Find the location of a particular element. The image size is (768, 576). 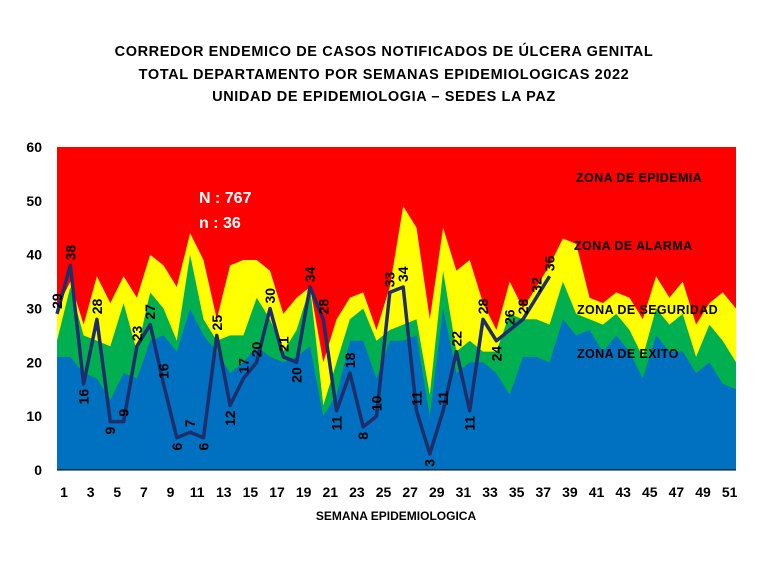

data-label: 17 is located at coordinates (243, 366).